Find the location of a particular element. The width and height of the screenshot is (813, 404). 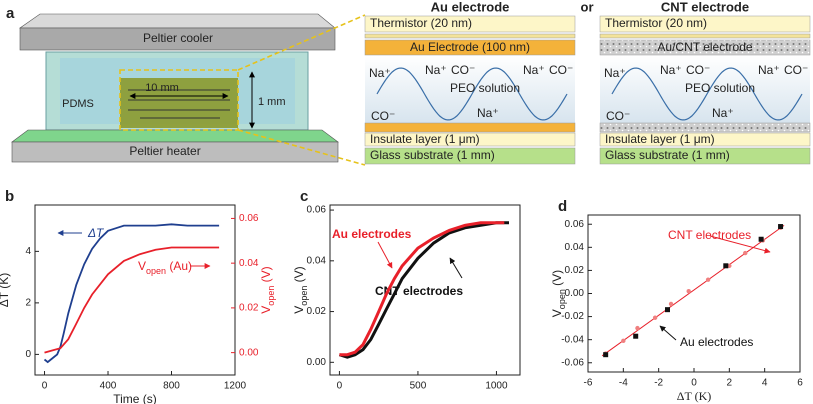

y2-tick-label: 0.02 is located at coordinates (249, 308).